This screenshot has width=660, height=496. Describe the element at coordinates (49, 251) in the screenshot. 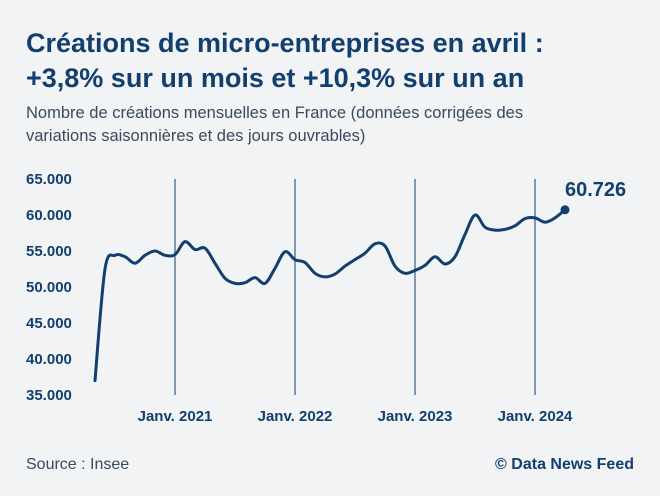

I see `y-tick-label: 55.000` at that location.